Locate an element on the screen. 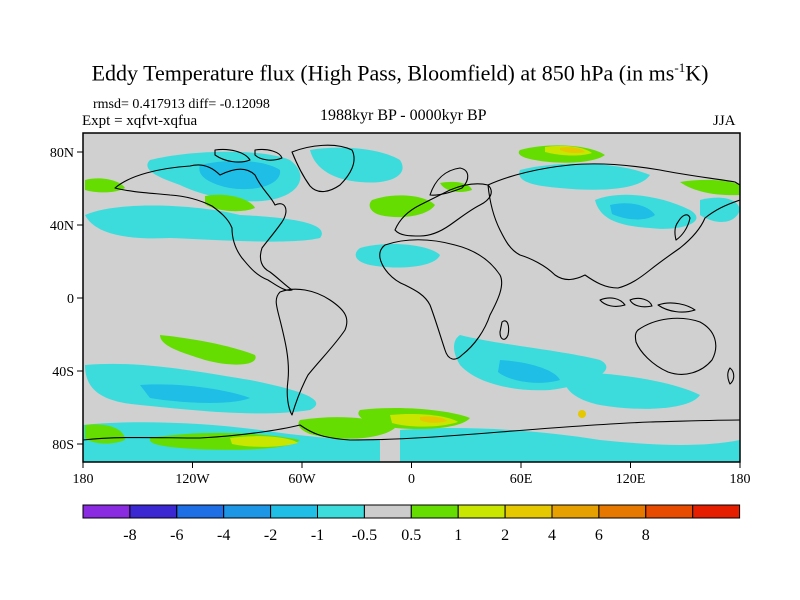  season-label: JJA is located at coordinates (724, 121).